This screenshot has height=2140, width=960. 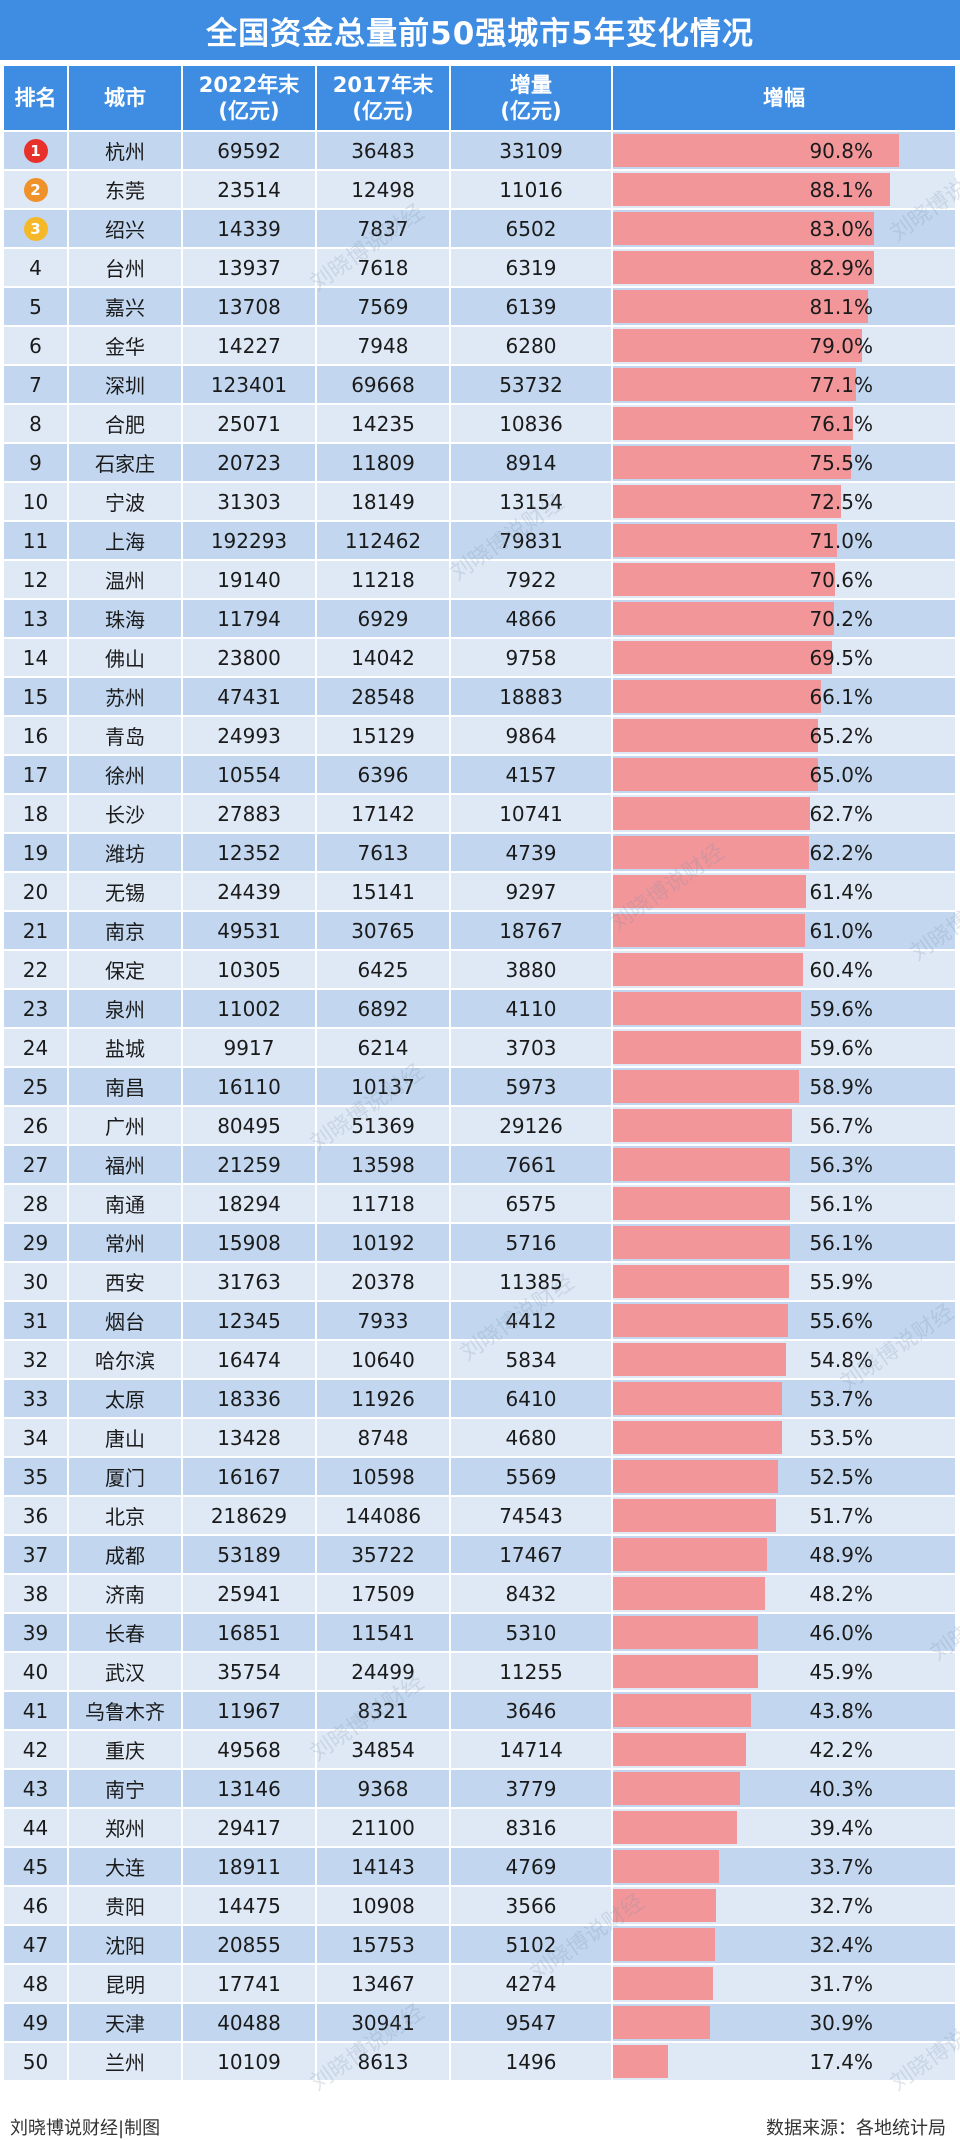 I want to click on rank-cell: 14, so click(x=36, y=658).